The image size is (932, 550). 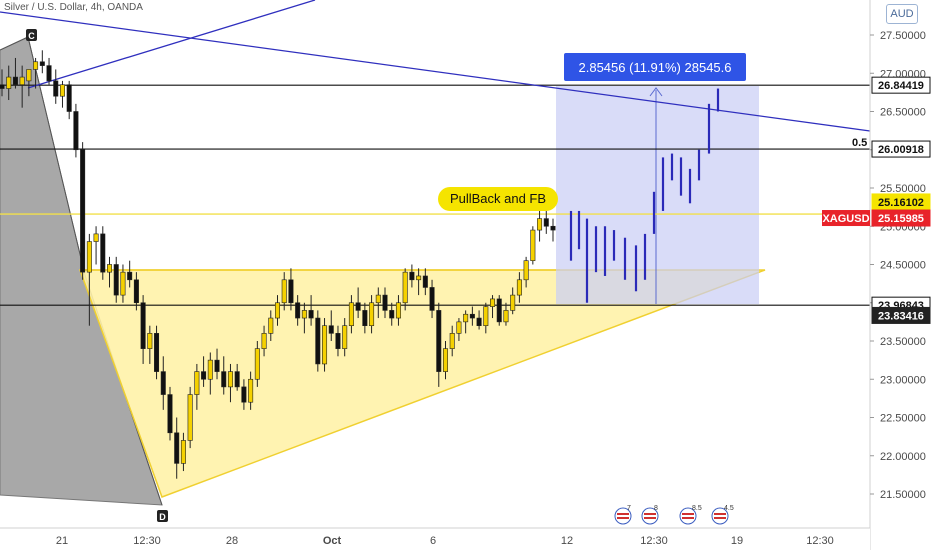 I want to click on svg-text: C, so click(x=31, y=36).